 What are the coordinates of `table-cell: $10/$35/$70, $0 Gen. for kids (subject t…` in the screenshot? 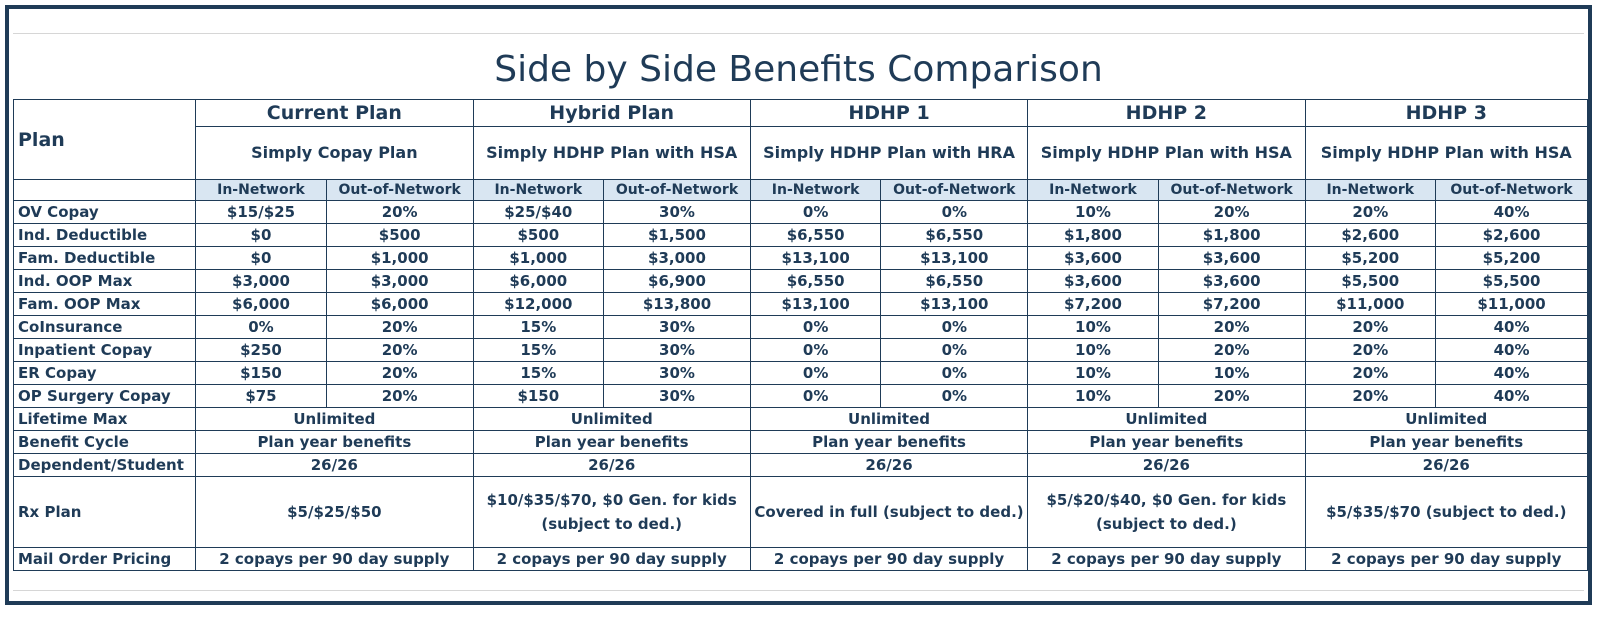 It's located at (611, 512).